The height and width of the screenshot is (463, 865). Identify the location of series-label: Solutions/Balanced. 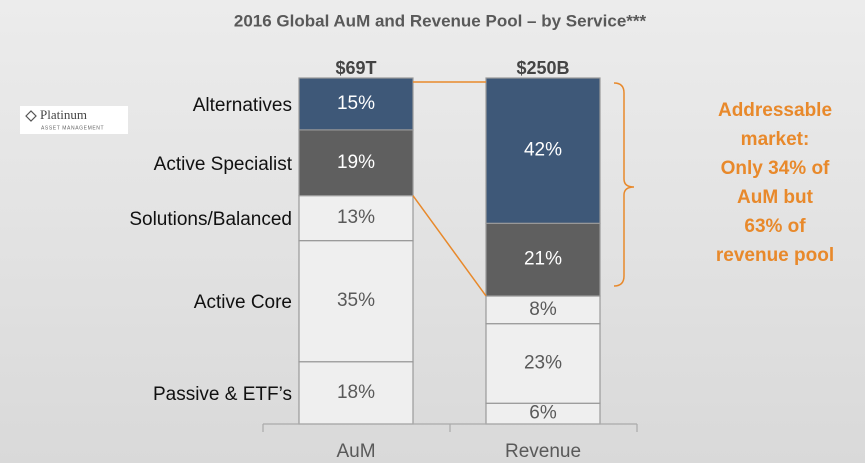
(210, 219).